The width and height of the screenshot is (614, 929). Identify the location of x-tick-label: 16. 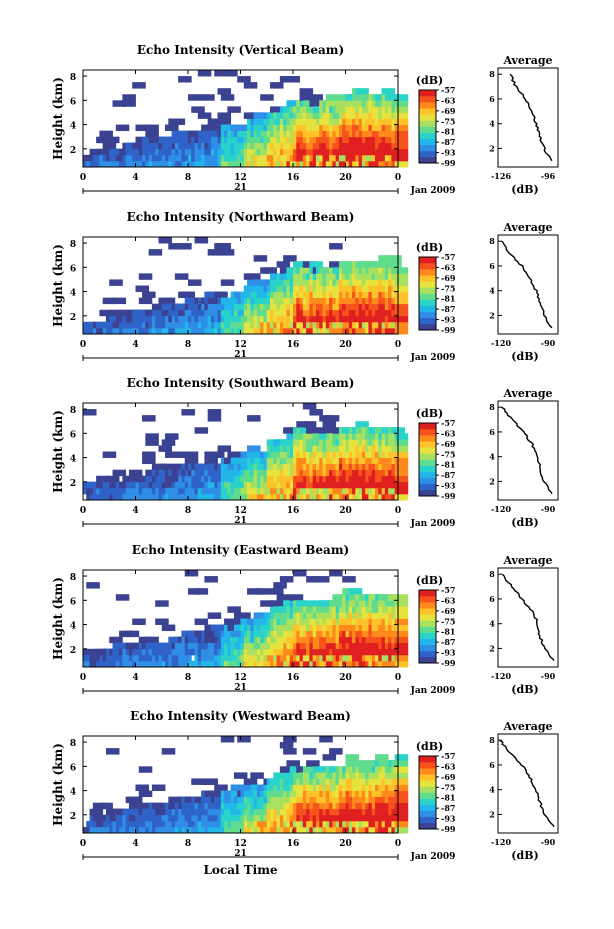
(293, 844).